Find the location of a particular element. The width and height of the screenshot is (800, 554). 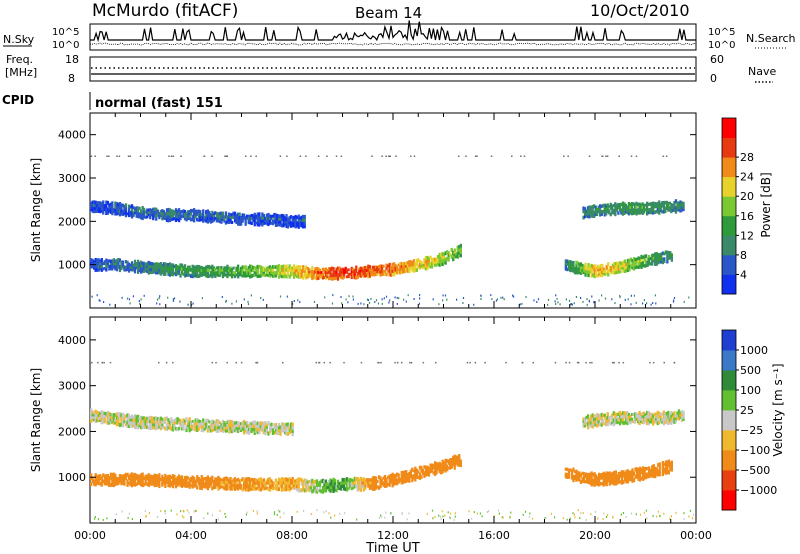

colorbar-tick-label: 100 is located at coordinates (750, 390).